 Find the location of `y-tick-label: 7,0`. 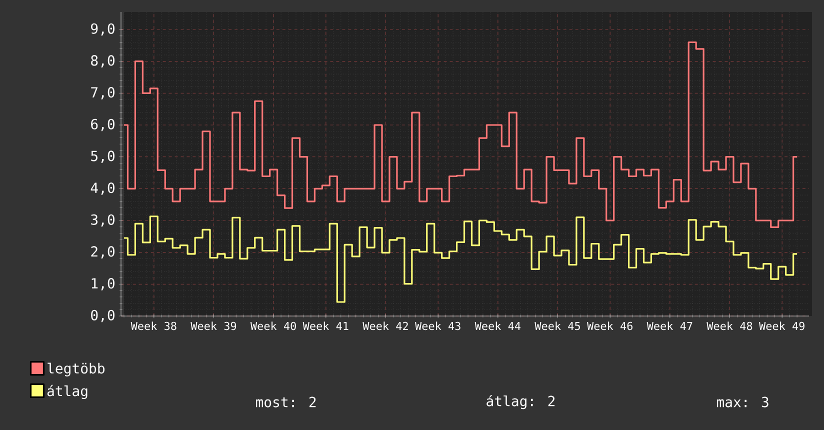

y-tick-label: 7,0 is located at coordinates (102, 93).